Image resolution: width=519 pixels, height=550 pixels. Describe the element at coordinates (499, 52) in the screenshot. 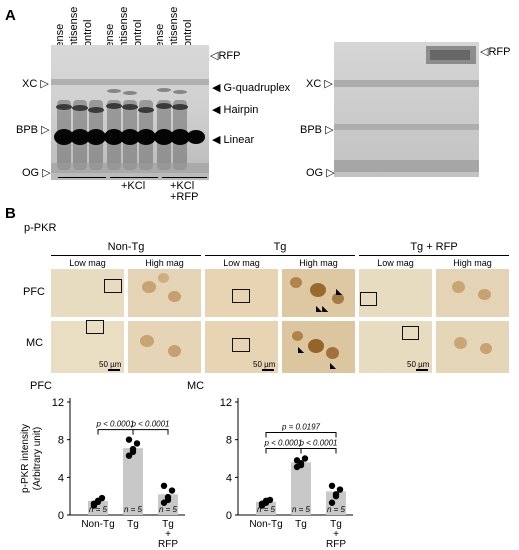

I see `gel2-marker-rfp-label: RFP` at that location.